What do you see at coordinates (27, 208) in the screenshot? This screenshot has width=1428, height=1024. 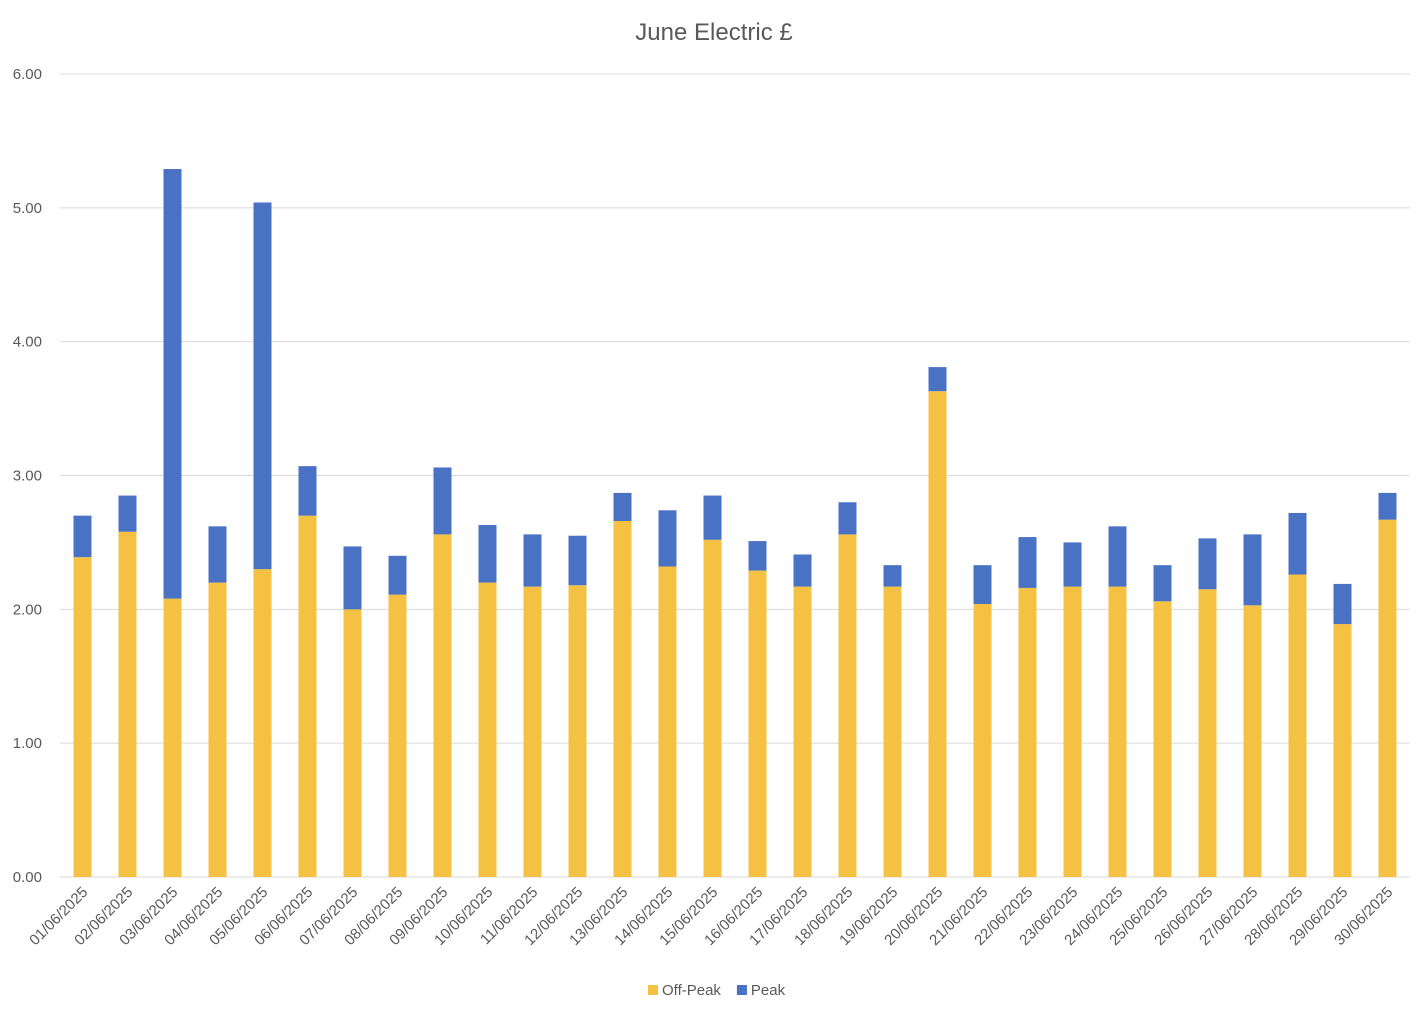 I see `y-tick-label: 5.00` at bounding box center [27, 208].